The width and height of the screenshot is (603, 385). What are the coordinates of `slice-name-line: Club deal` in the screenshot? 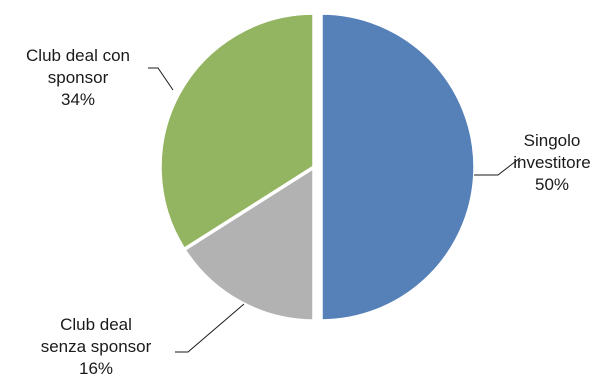 It's located at (96, 324).